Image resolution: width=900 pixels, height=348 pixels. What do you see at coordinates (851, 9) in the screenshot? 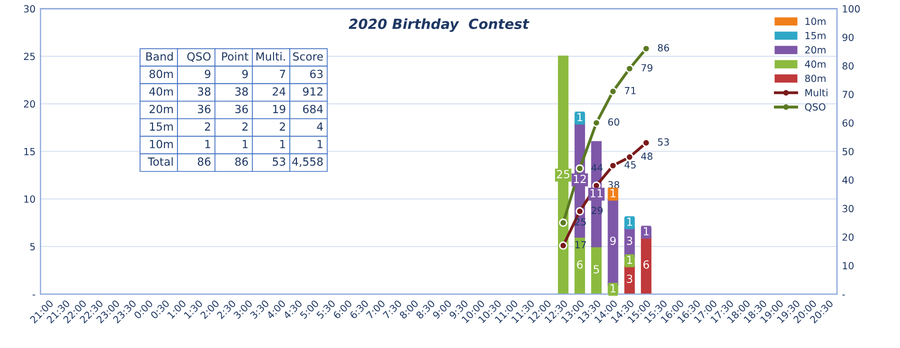
I see `y2-tick-label: 100` at bounding box center [851, 9].